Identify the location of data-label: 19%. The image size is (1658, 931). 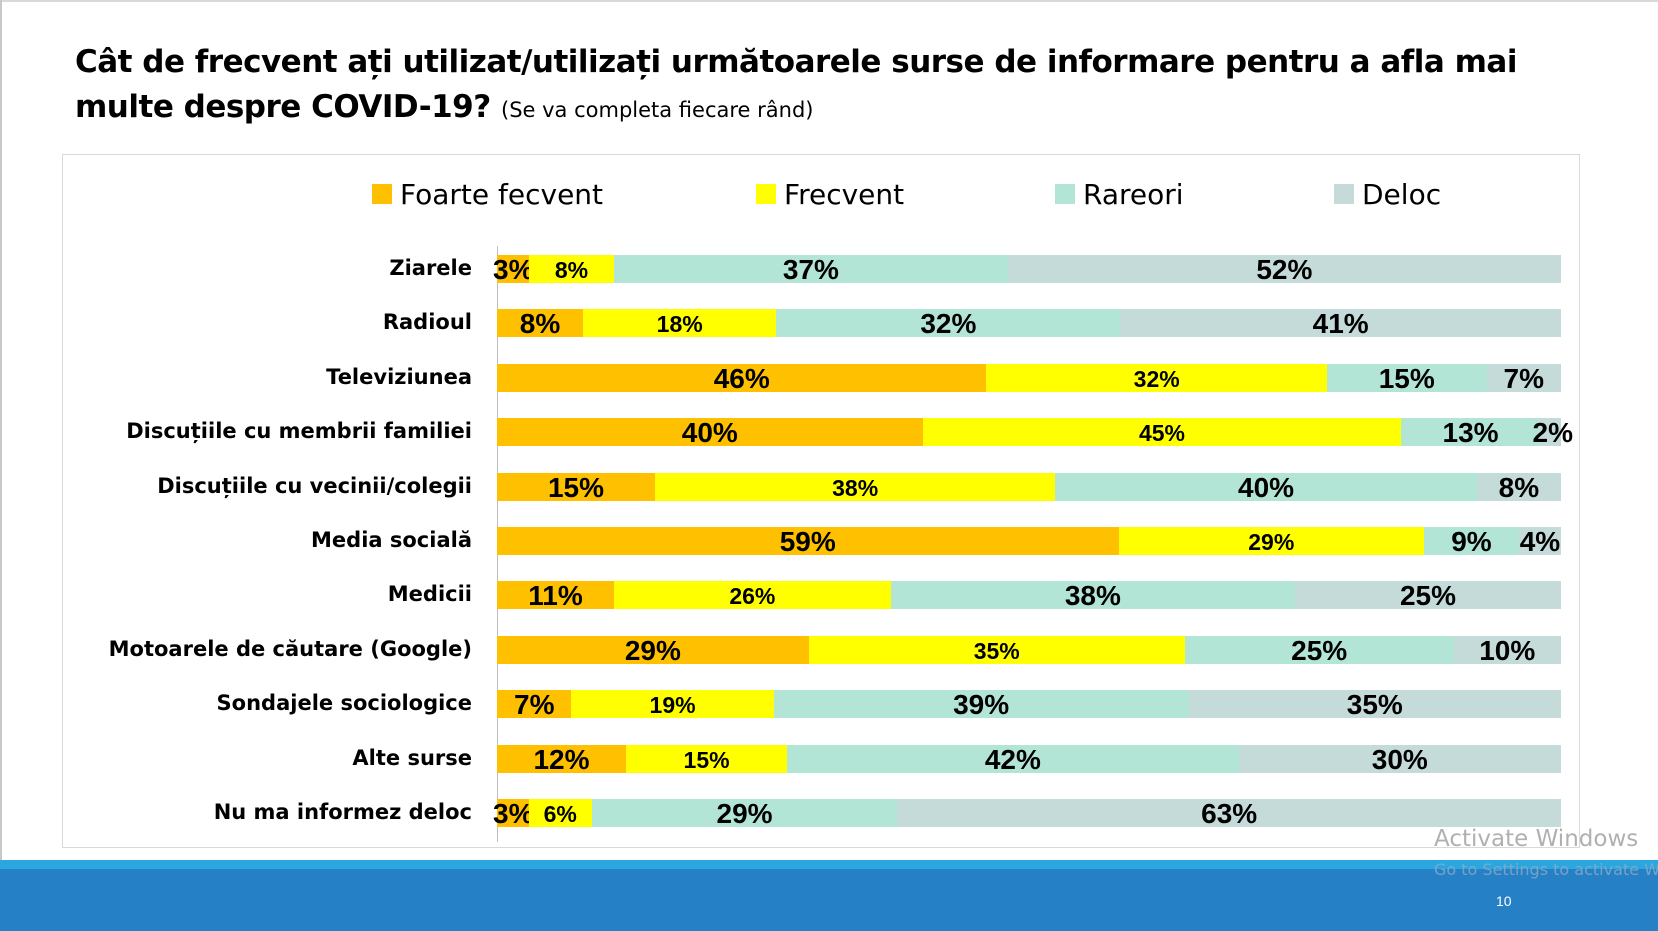
(672, 705).